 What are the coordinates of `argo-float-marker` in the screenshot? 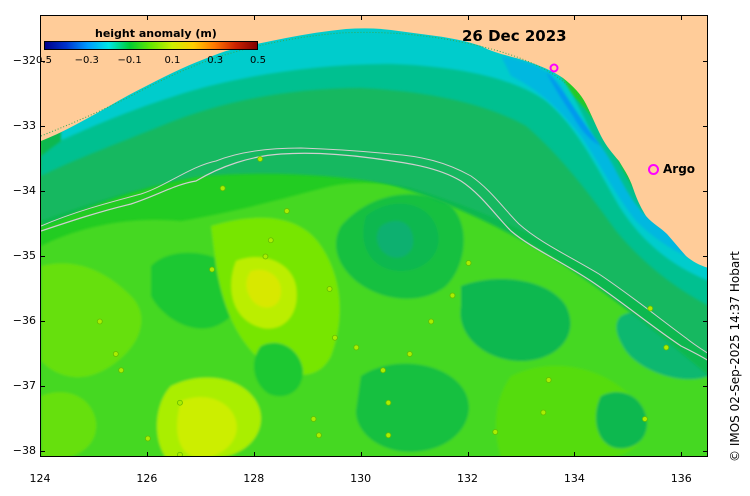 It's located at (554, 68).